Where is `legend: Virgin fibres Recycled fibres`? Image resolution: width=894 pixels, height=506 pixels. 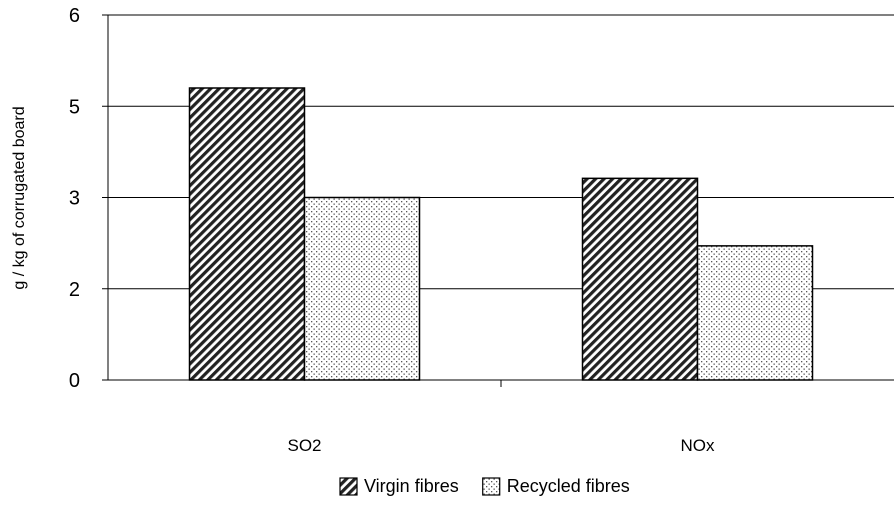 legend: Virgin fibres Recycled fibres is located at coordinates (484, 486).